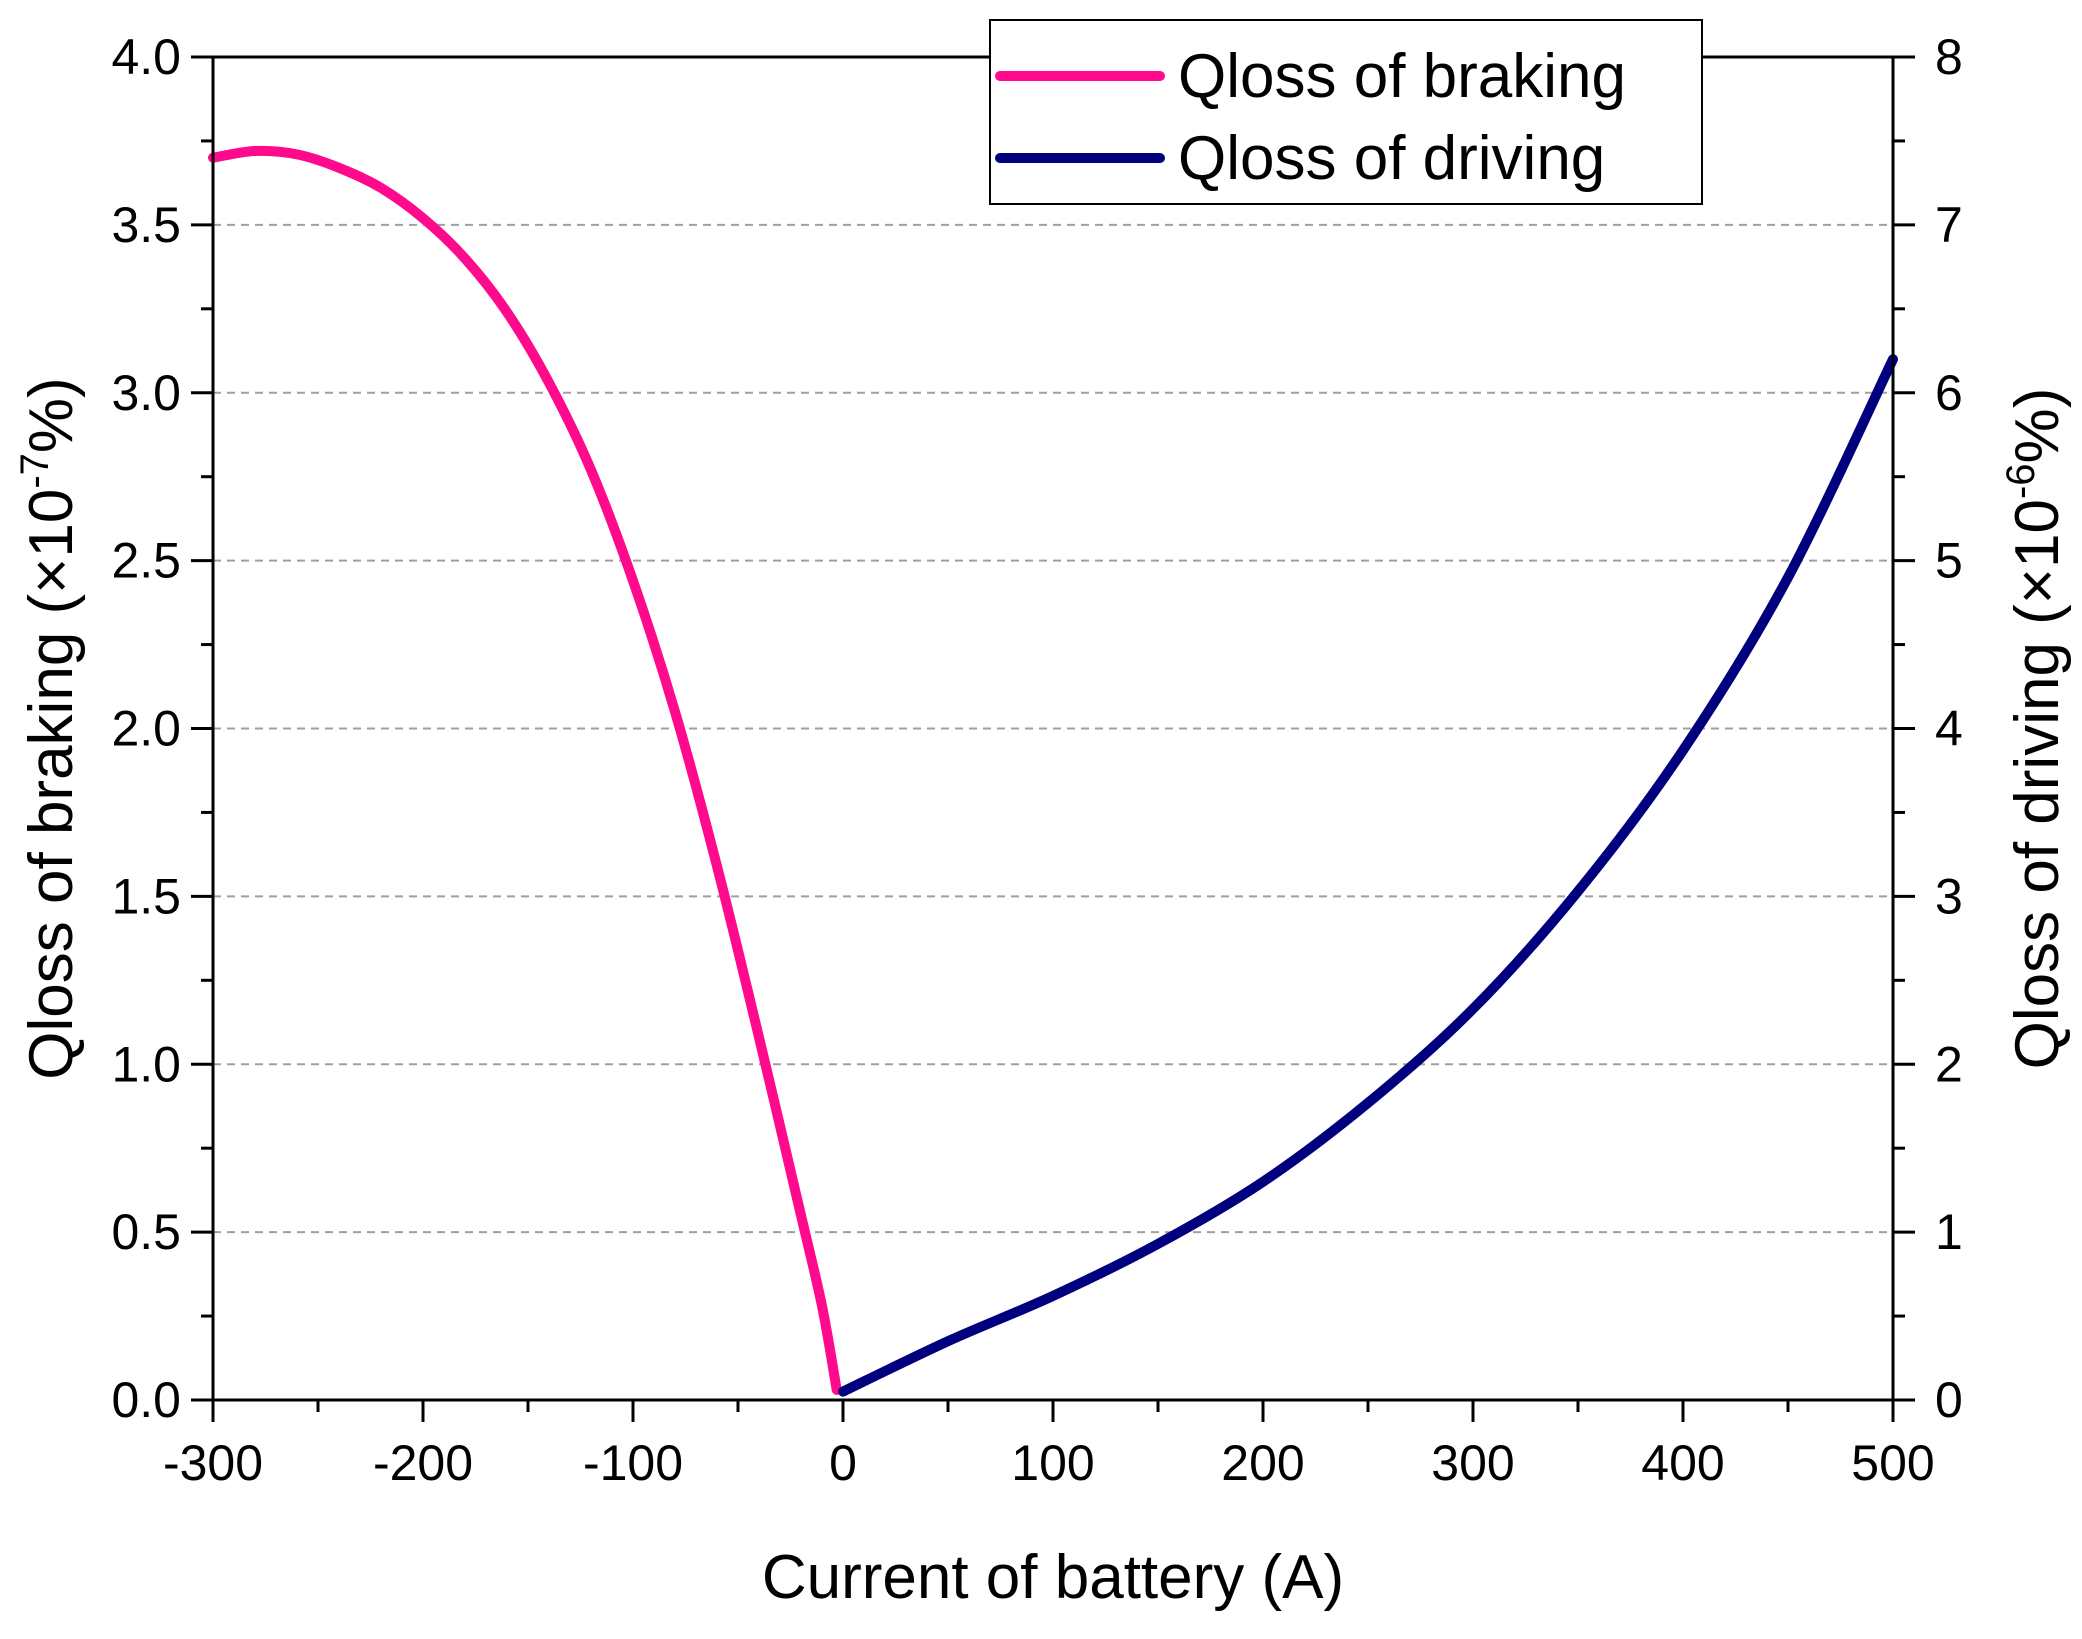 The width and height of the screenshot is (2082, 1639). I want to click on y-axis-left-title-exponent: -7, so click(35, 471).